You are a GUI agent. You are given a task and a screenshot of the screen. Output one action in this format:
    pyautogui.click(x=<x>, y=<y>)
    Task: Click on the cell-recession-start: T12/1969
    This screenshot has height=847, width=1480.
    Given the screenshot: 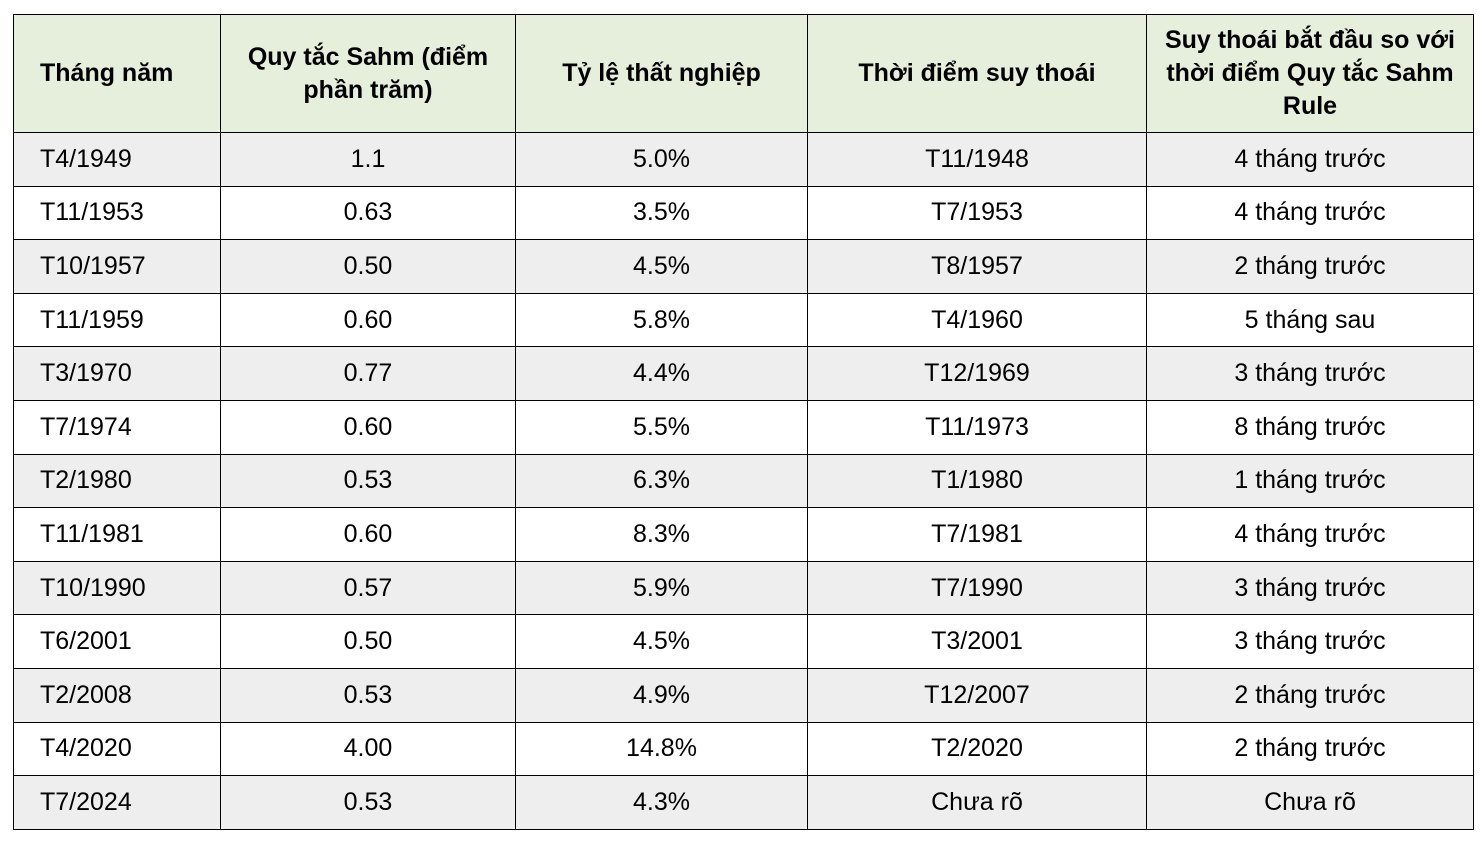 What is the action you would take?
    pyautogui.click(x=977, y=373)
    